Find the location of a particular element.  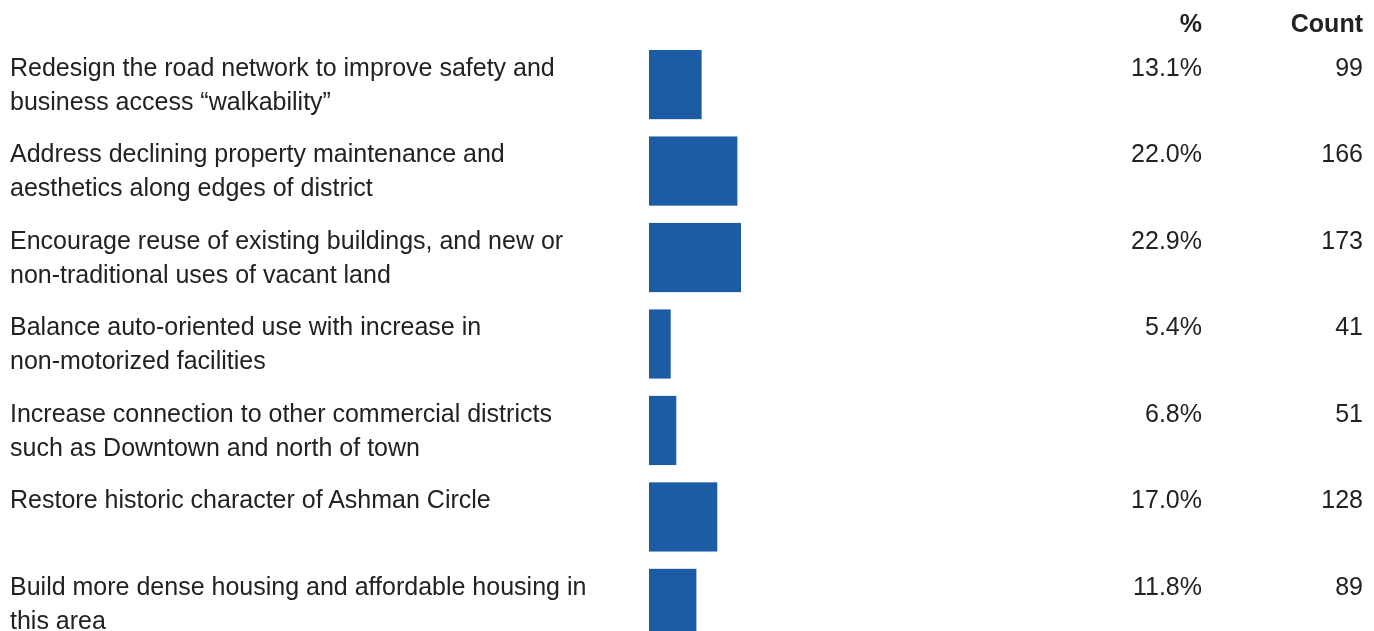

text: 173 is located at coordinates (1342, 239).